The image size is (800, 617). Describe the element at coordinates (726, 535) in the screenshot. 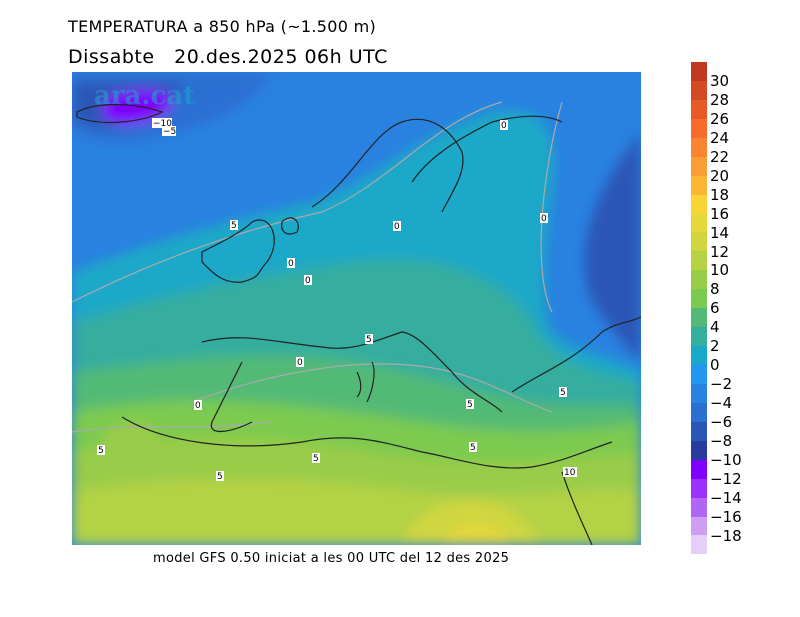

I see `colorbar-label: −18` at that location.